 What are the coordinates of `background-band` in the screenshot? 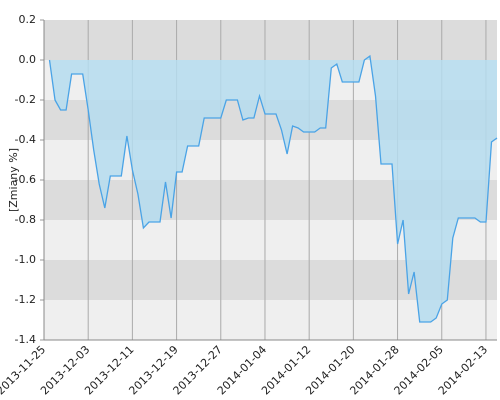 It's located at (270, 40).